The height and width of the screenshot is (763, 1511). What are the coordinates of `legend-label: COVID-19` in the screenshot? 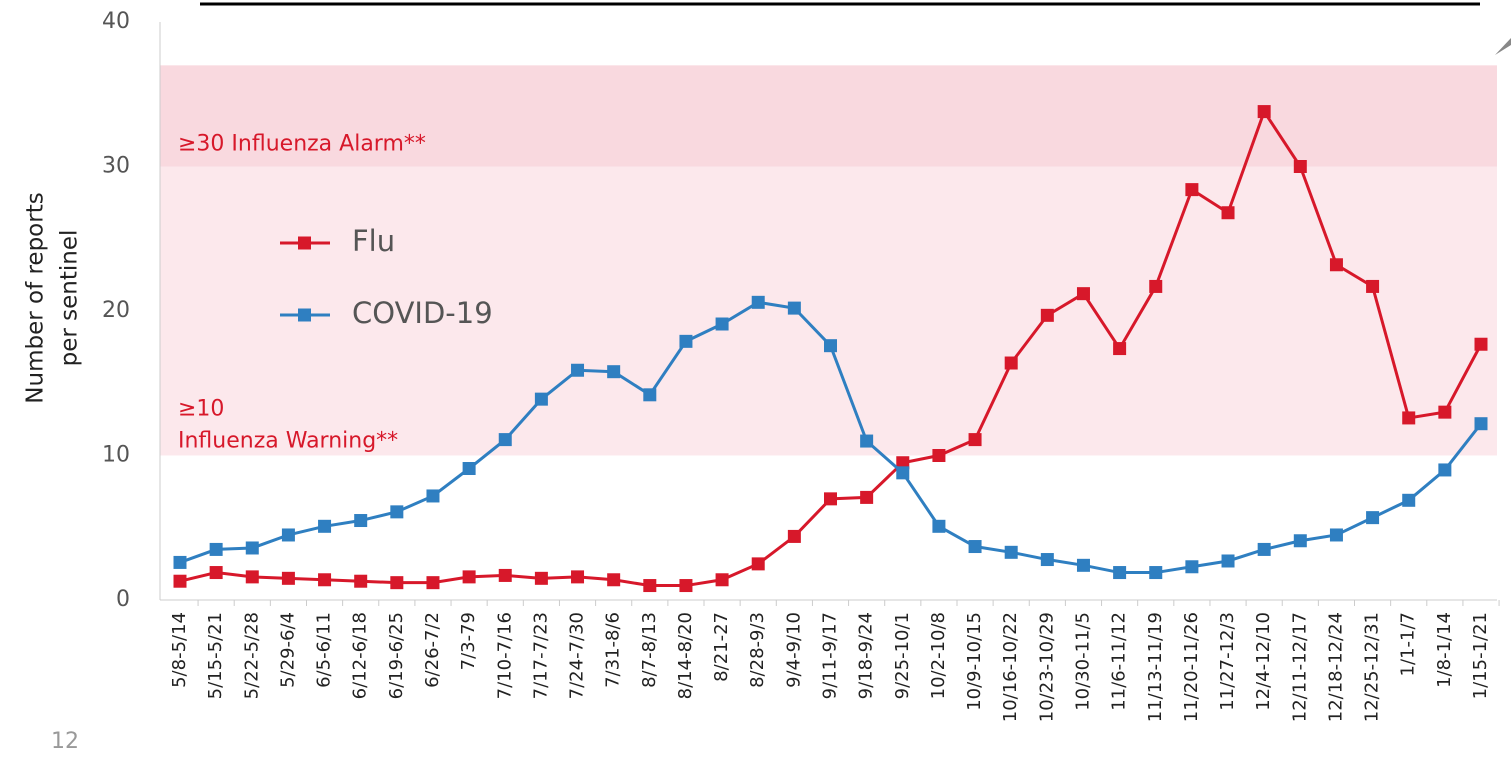 It's located at (422, 313).